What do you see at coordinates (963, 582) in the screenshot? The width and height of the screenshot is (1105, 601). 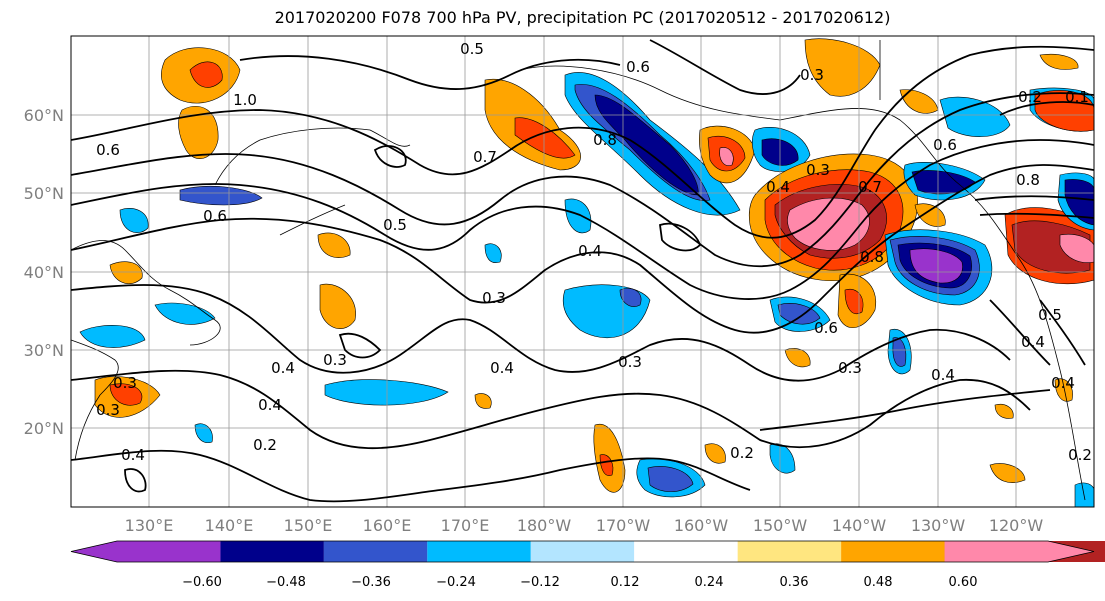 I see `colorbar-tick-label: 0.60` at bounding box center [963, 582].